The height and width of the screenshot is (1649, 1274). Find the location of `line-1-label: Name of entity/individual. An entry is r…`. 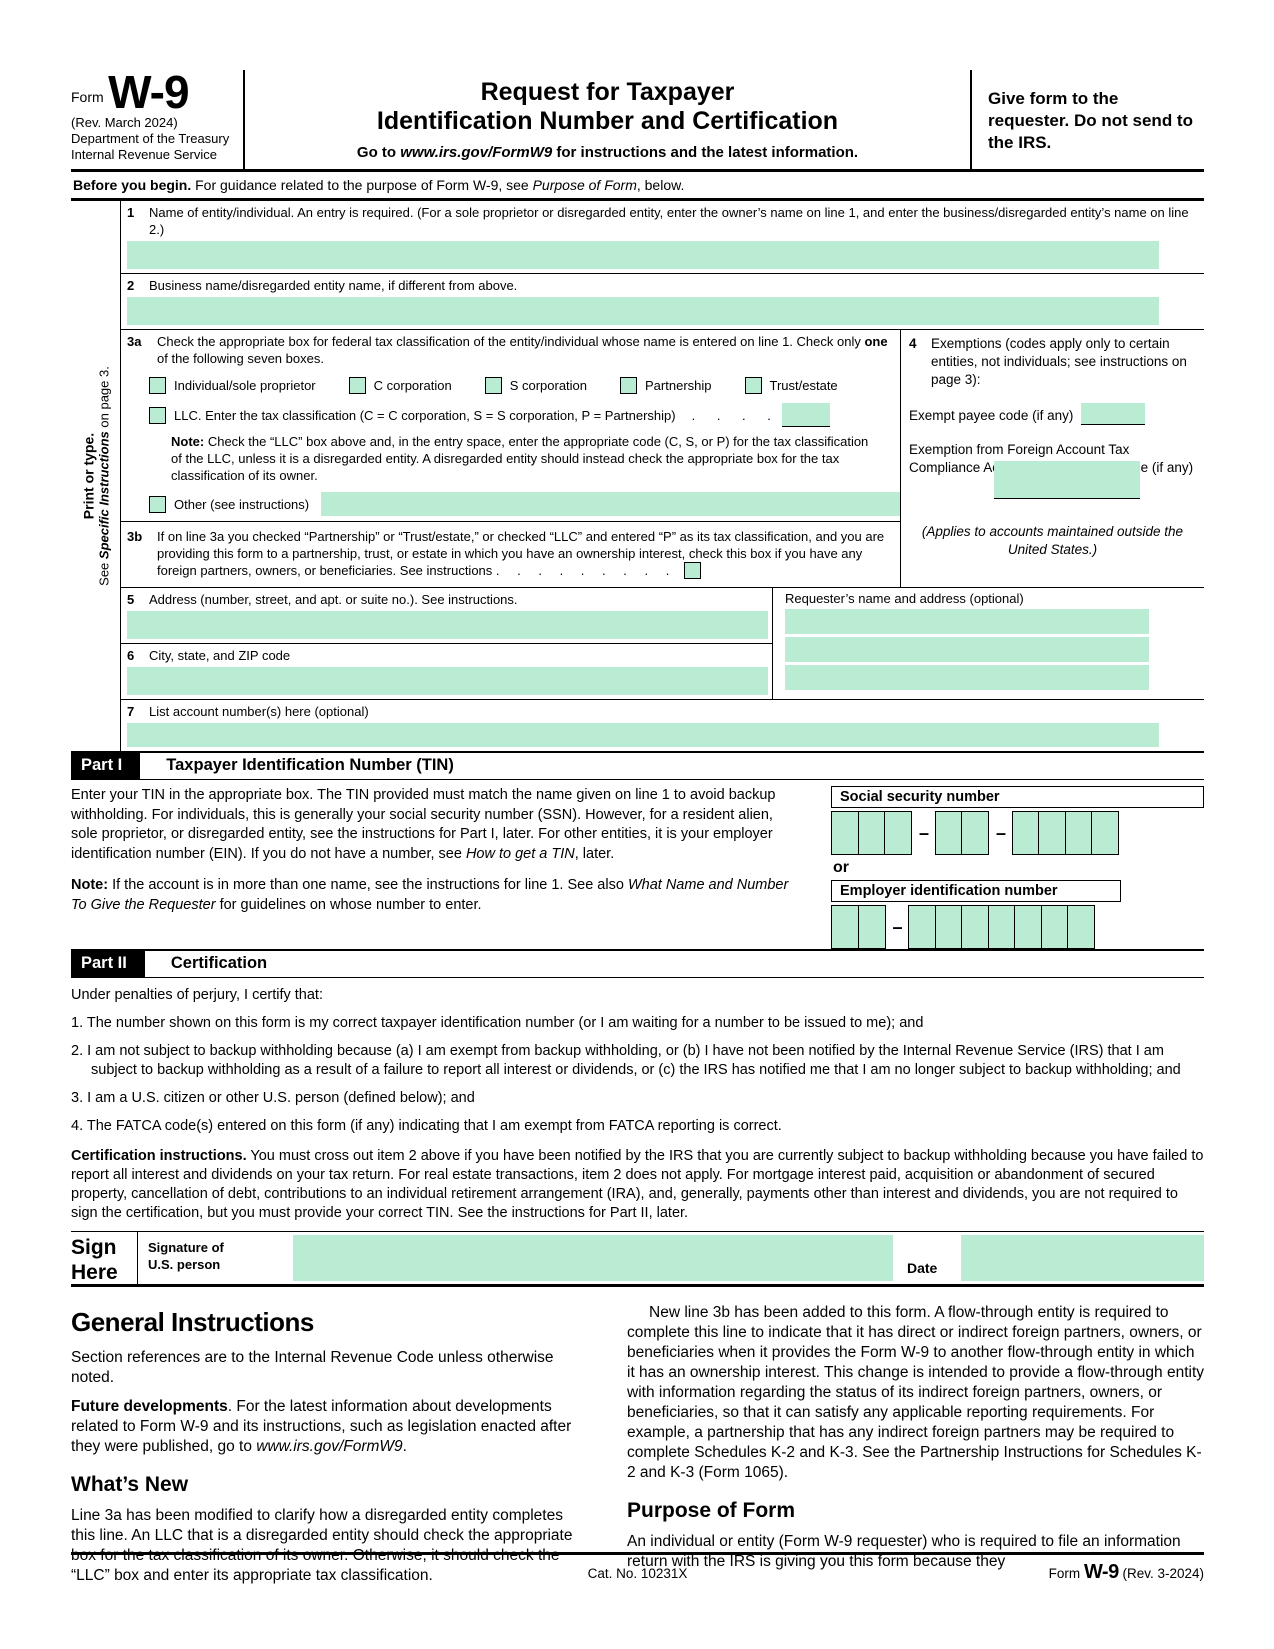

line-1-label: Name of entity/individual. An entry is r… is located at coordinates (669, 221).